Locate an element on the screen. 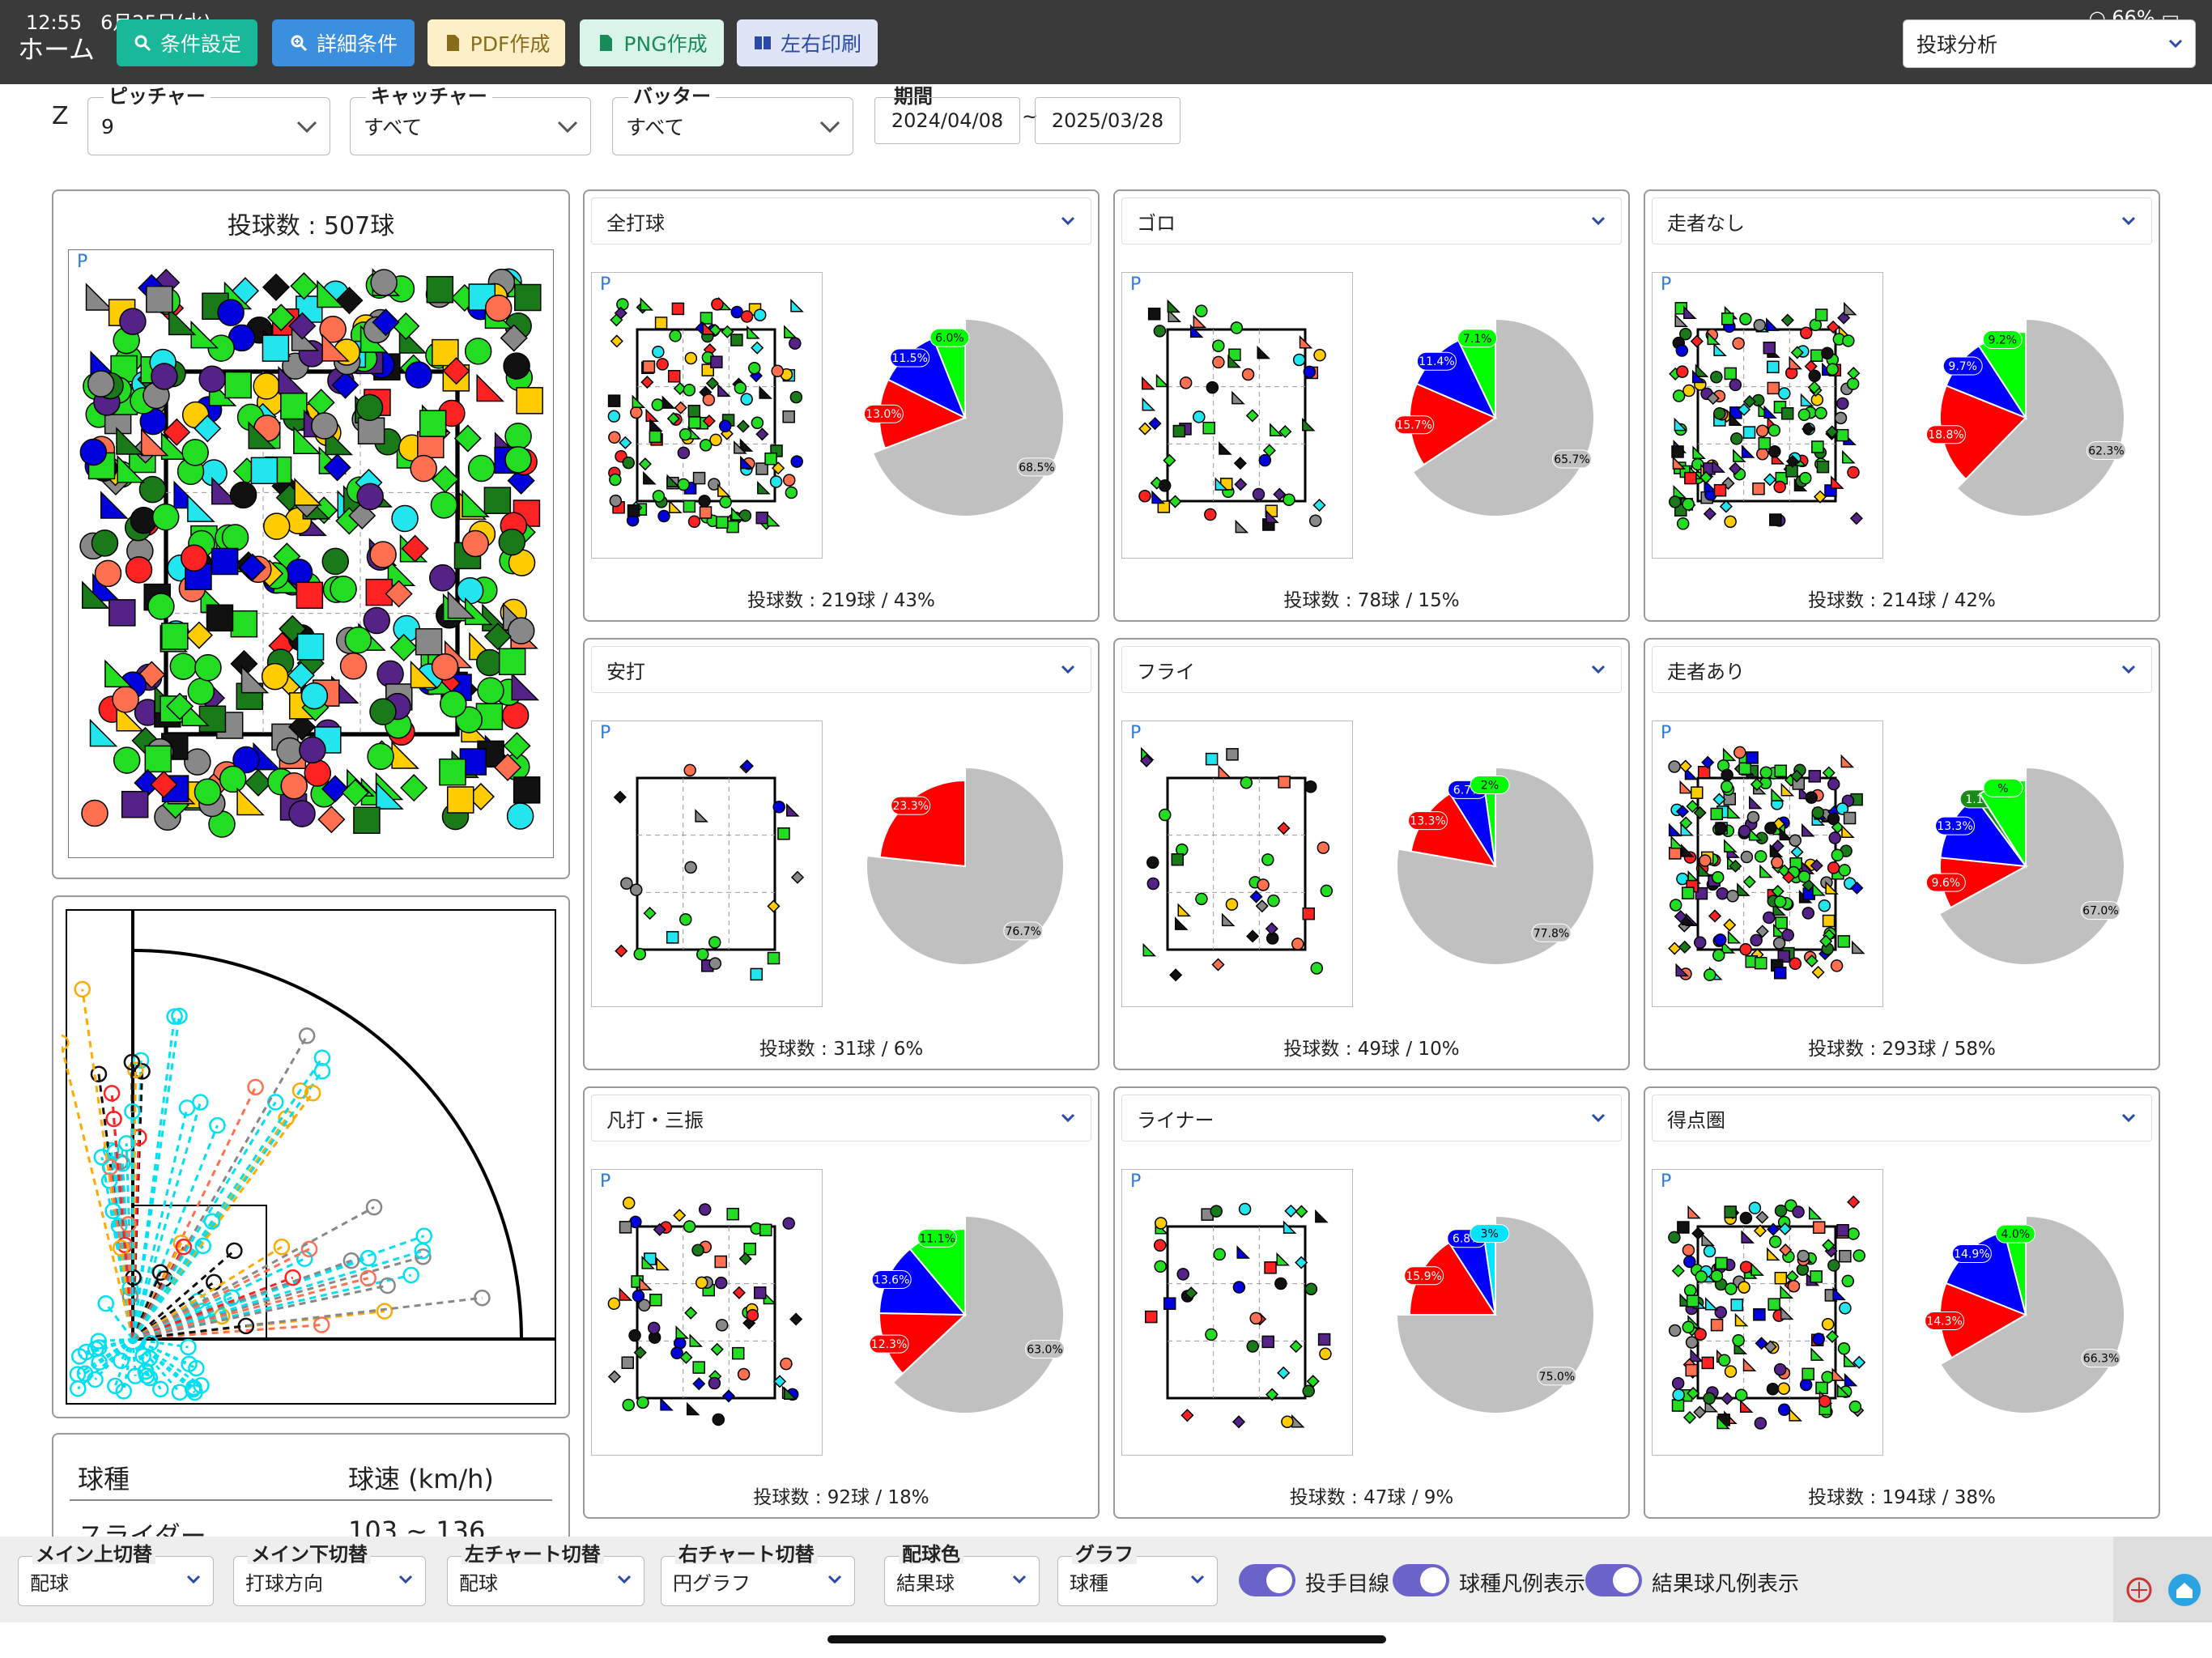 This screenshot has height=1658, width=2212. card-filter-select: ゴロ is located at coordinates (1372, 221).